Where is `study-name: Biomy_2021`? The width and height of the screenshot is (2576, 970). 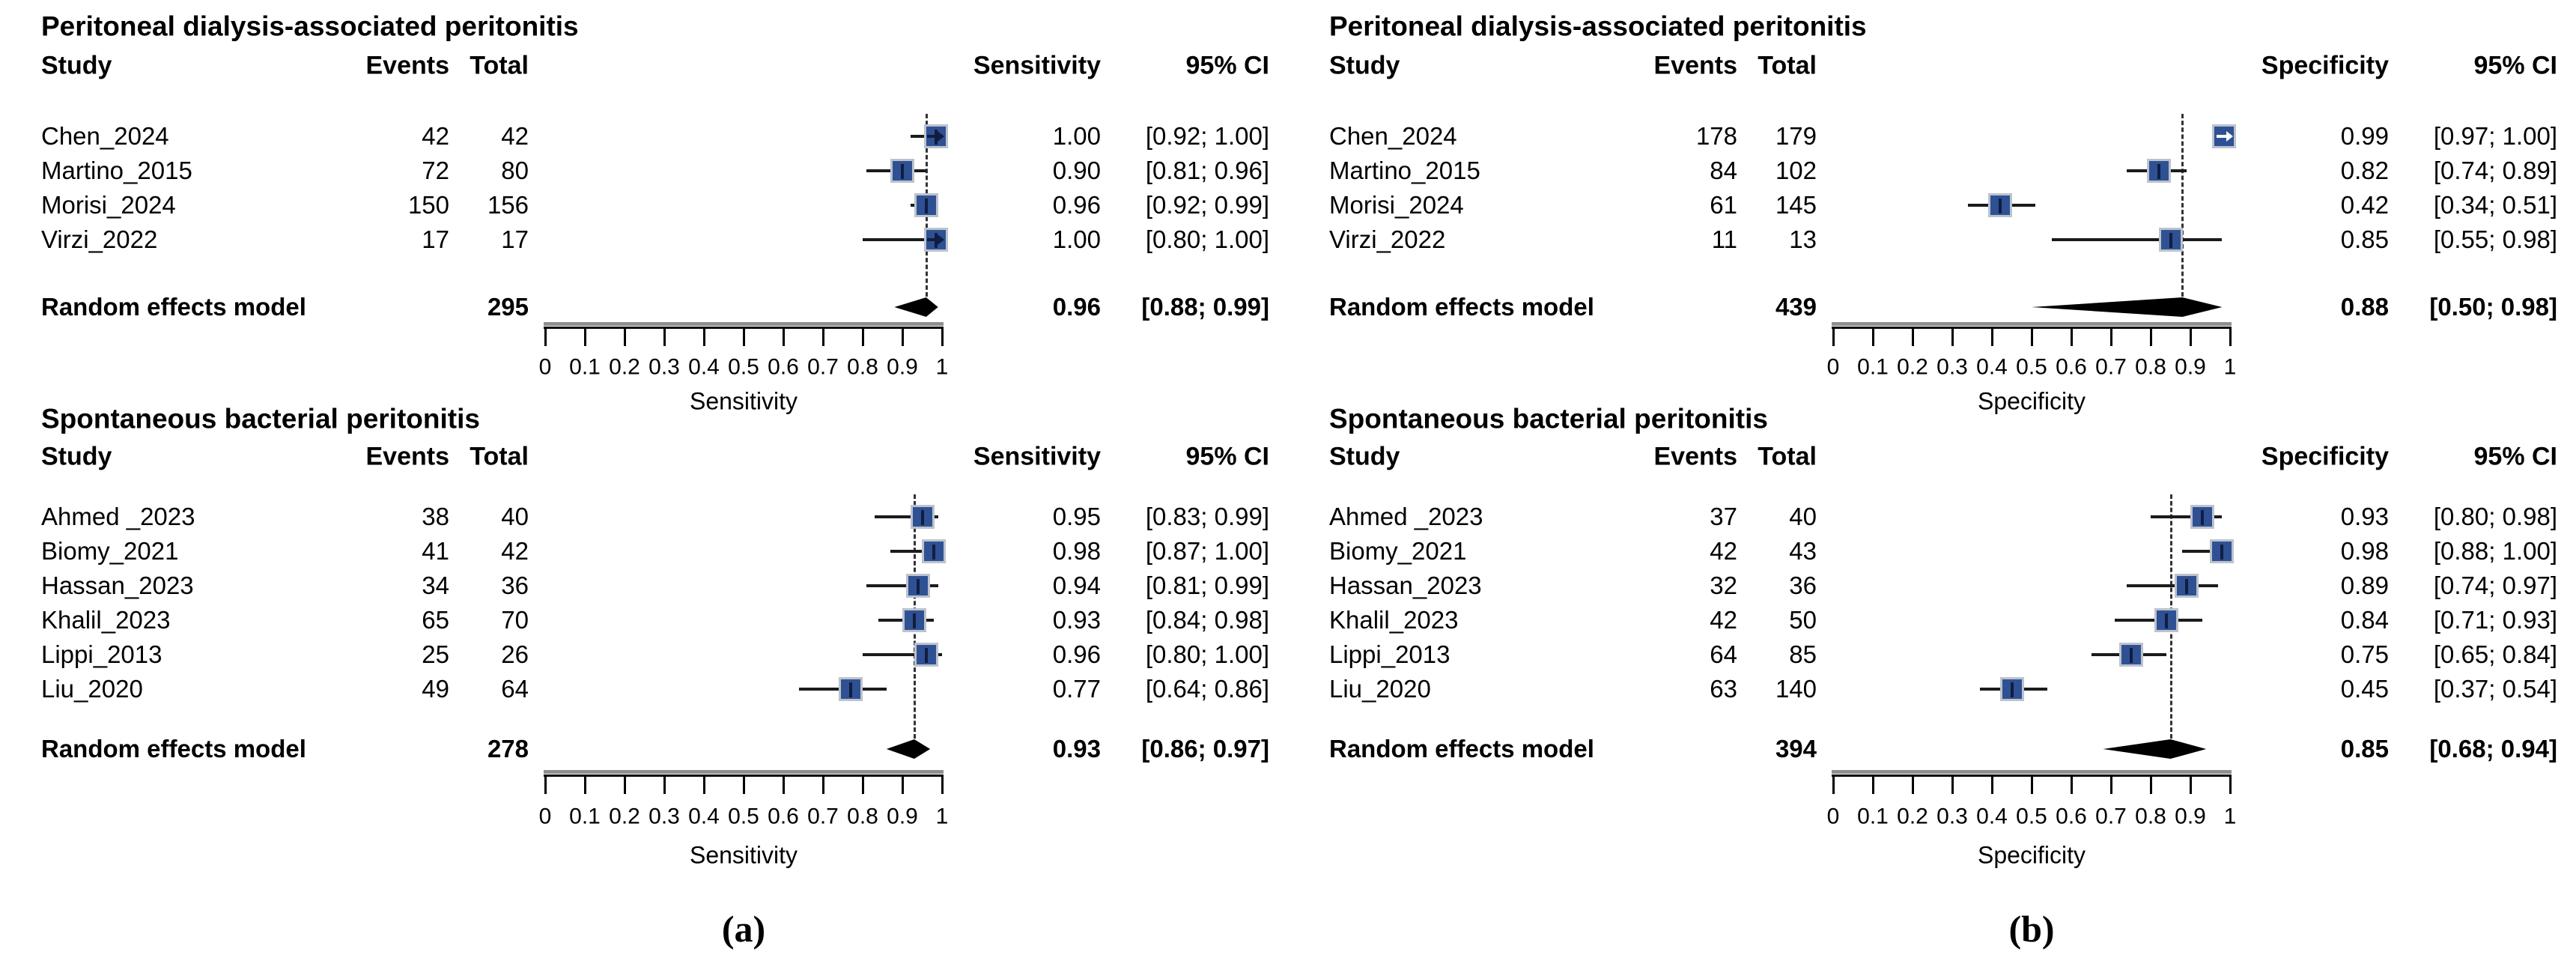 study-name: Biomy_2021 is located at coordinates (110, 550).